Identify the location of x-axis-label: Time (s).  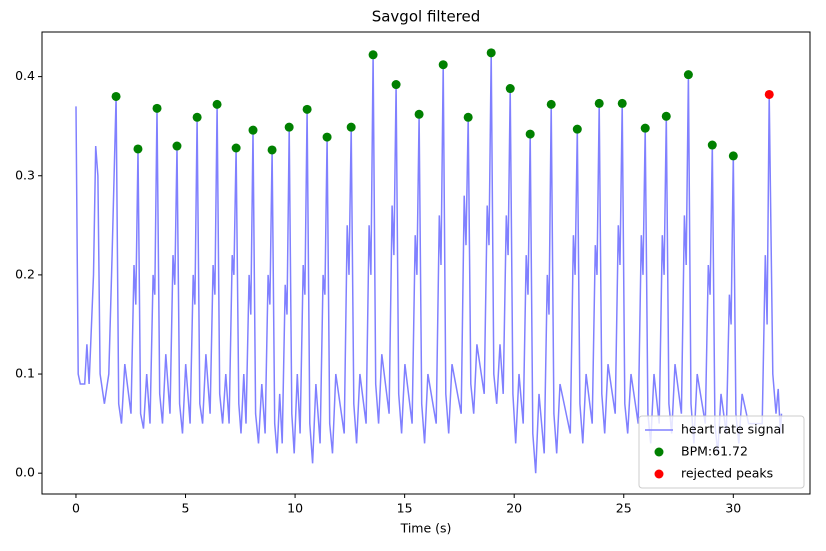
(426, 528).